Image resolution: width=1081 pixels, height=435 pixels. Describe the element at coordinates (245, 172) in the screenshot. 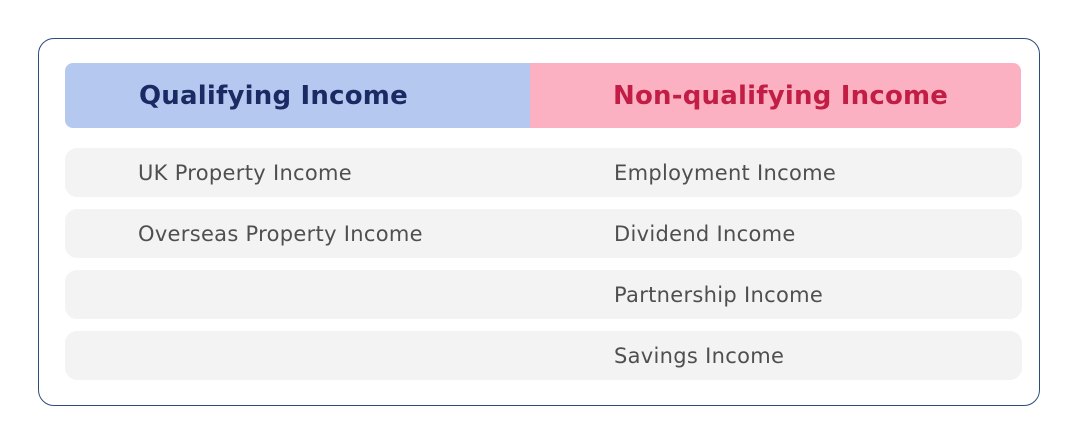

I see `qualifying-income-cell: UK Property Income` at that location.